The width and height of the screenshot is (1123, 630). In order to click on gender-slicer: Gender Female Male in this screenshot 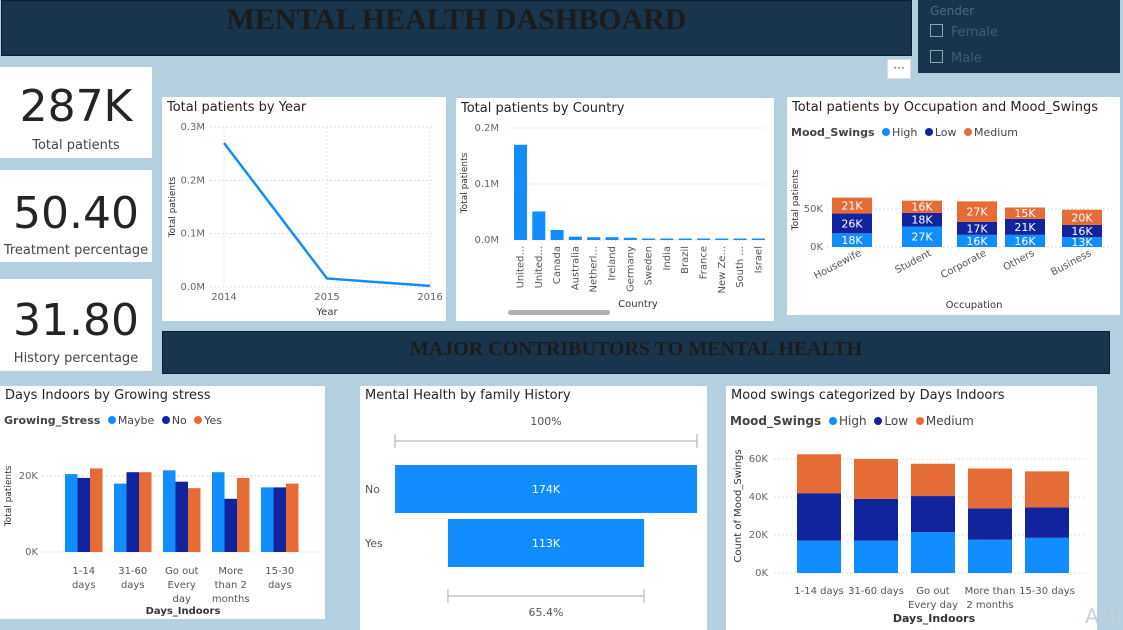, I will do `click(1019, 36)`.